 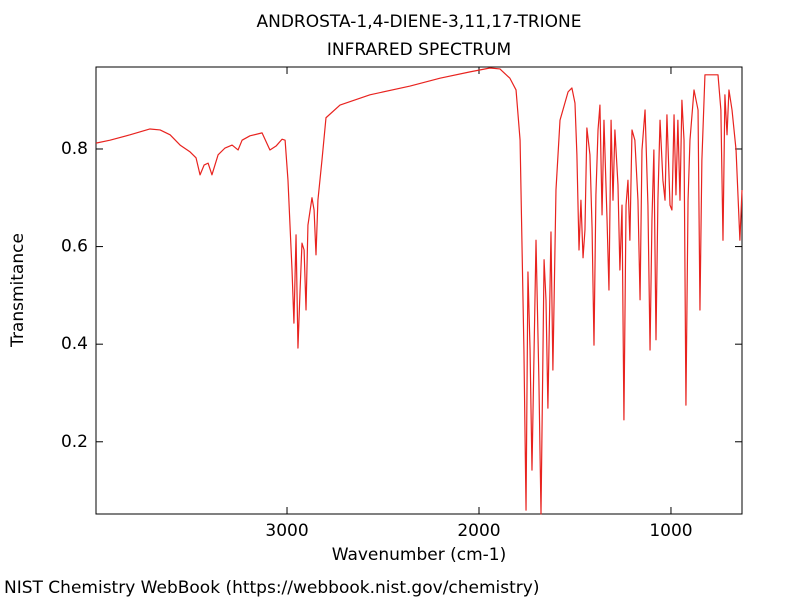 I want to click on y-tick-label: 0.2, so click(x=74, y=442).